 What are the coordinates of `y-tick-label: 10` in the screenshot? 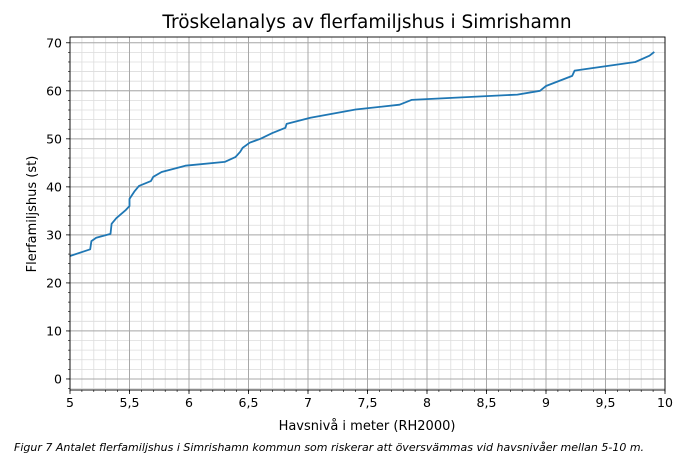 It's located at (54, 330).